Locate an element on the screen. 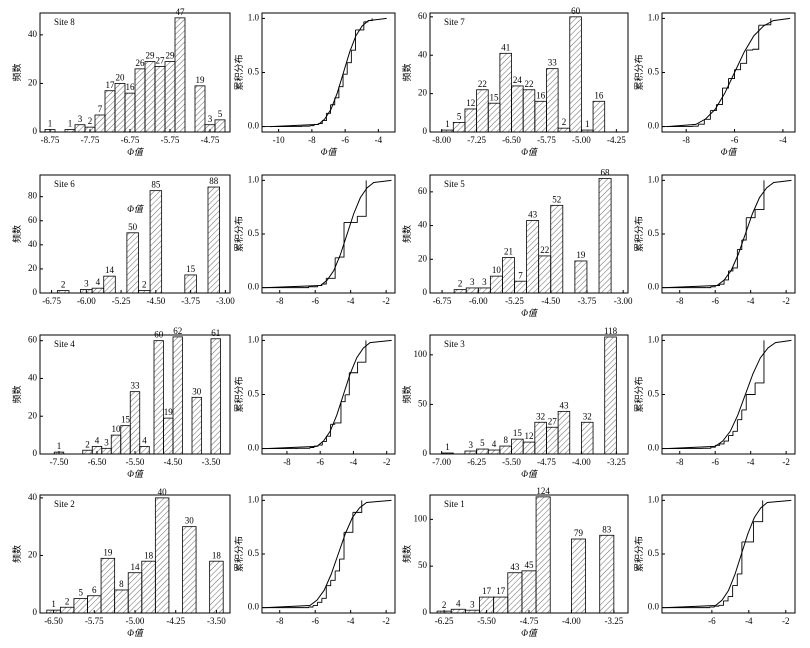 This screenshot has width=810, height=648. y-tick-label: 50 is located at coordinates (423, 565).